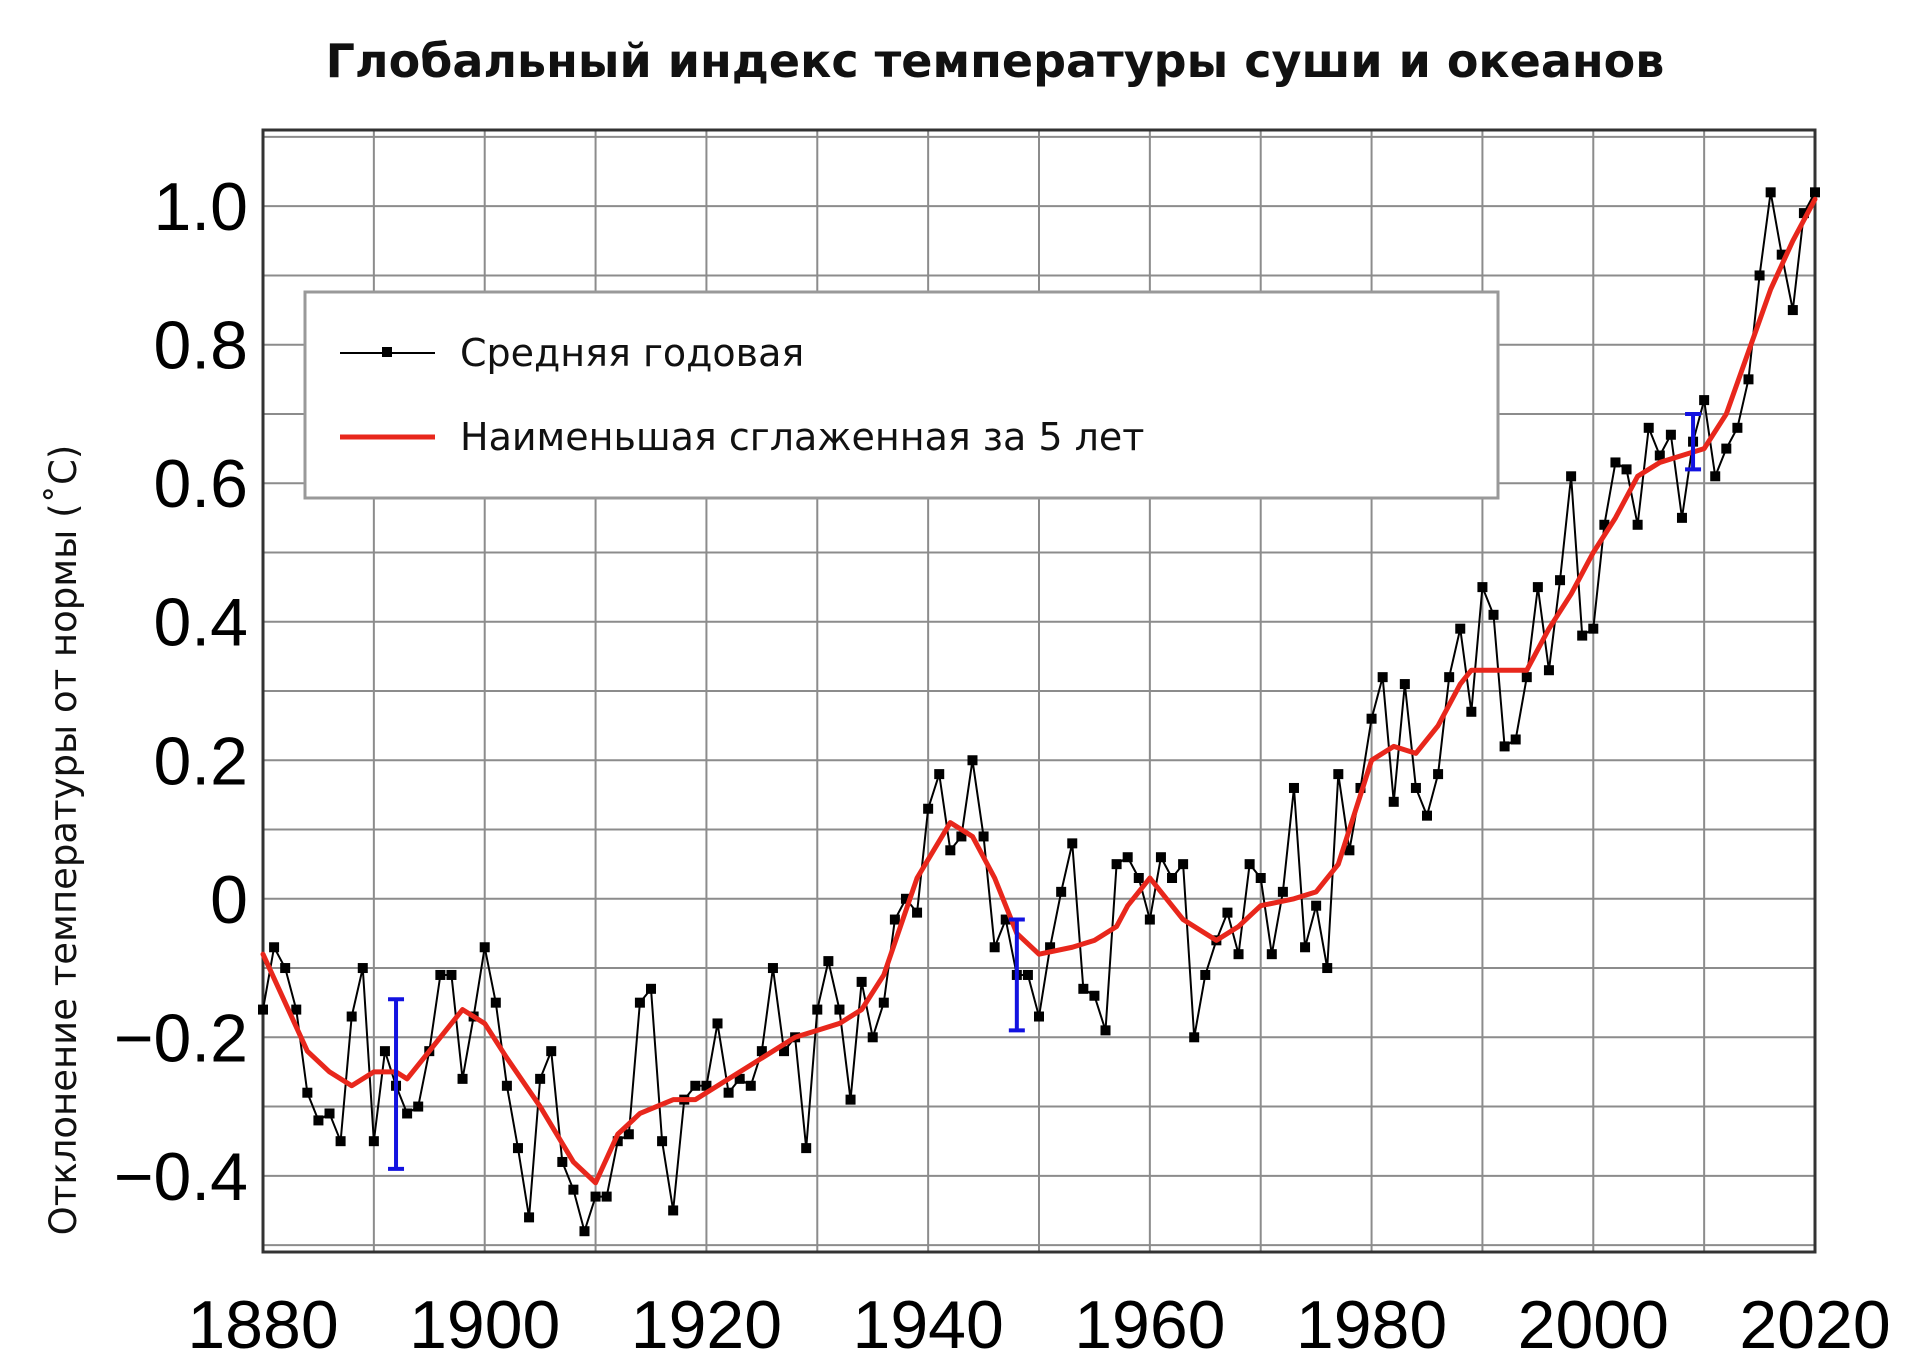 The width and height of the screenshot is (1920, 1371). Describe the element at coordinates (262, 1325) in the screenshot. I see `x-tick-label: 1880` at that location.